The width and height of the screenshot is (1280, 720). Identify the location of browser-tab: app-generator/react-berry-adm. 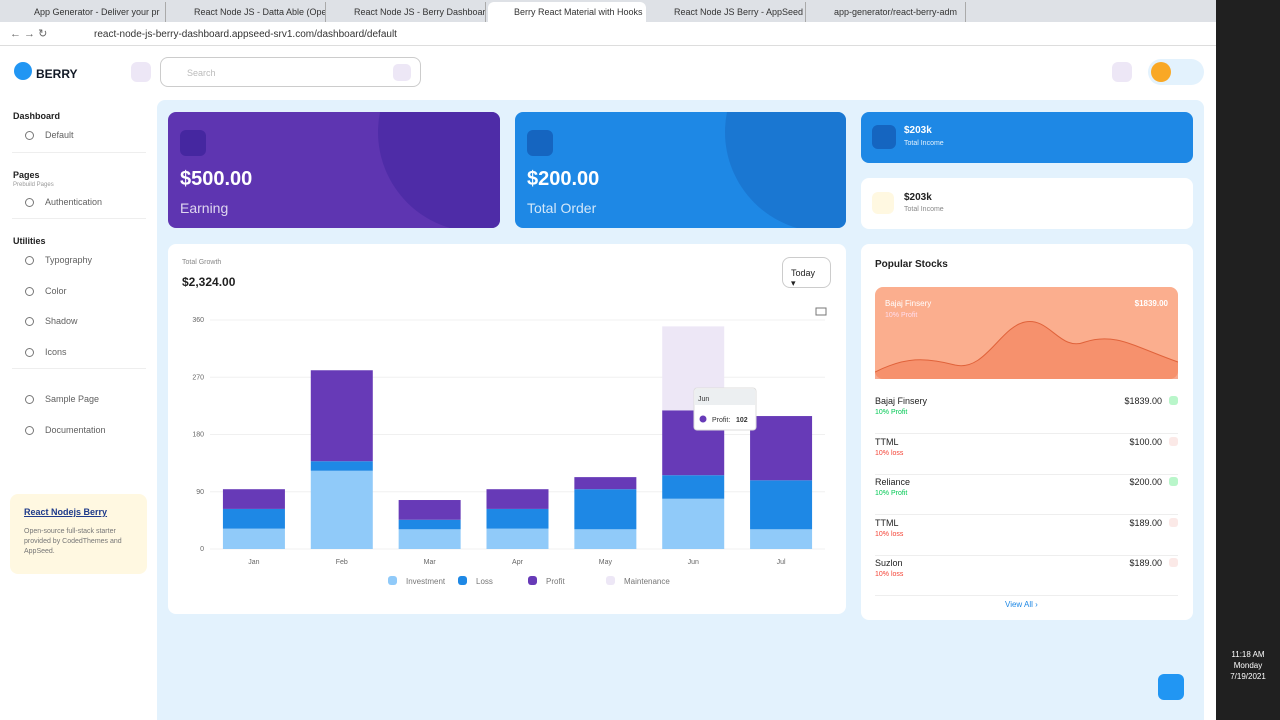
(887, 12).